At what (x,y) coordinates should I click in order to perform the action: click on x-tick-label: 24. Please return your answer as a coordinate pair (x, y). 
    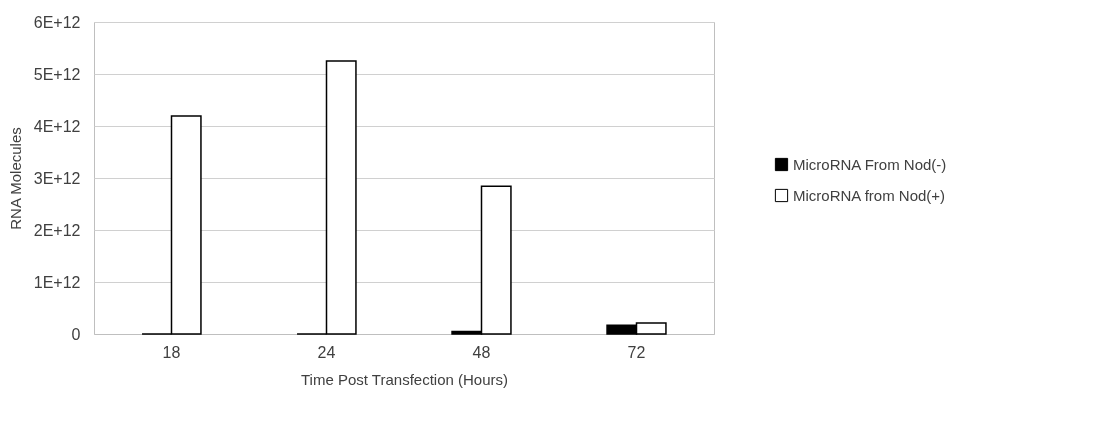
    Looking at the image, I should click on (326, 352).